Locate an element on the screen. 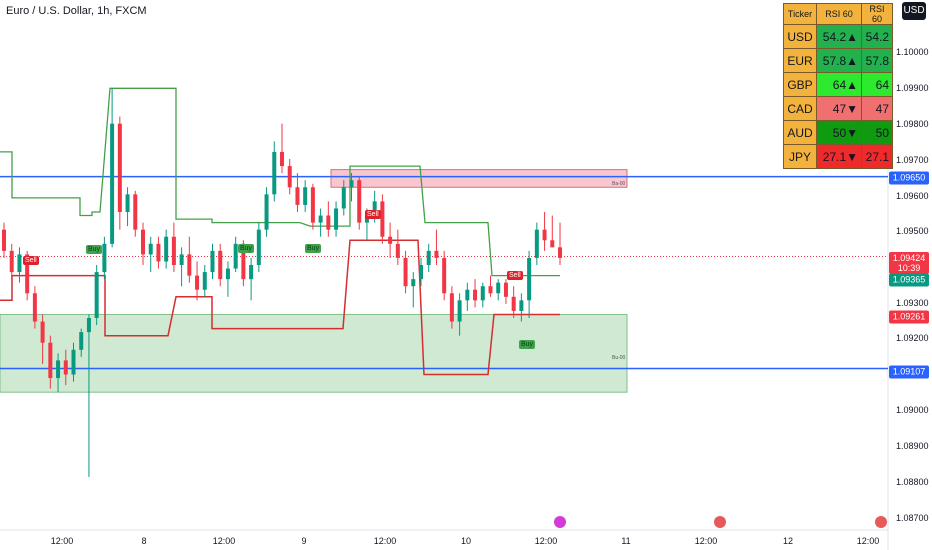 The width and height of the screenshot is (932, 550). rsi-row: AUD 50▼ 50 is located at coordinates (838, 132).